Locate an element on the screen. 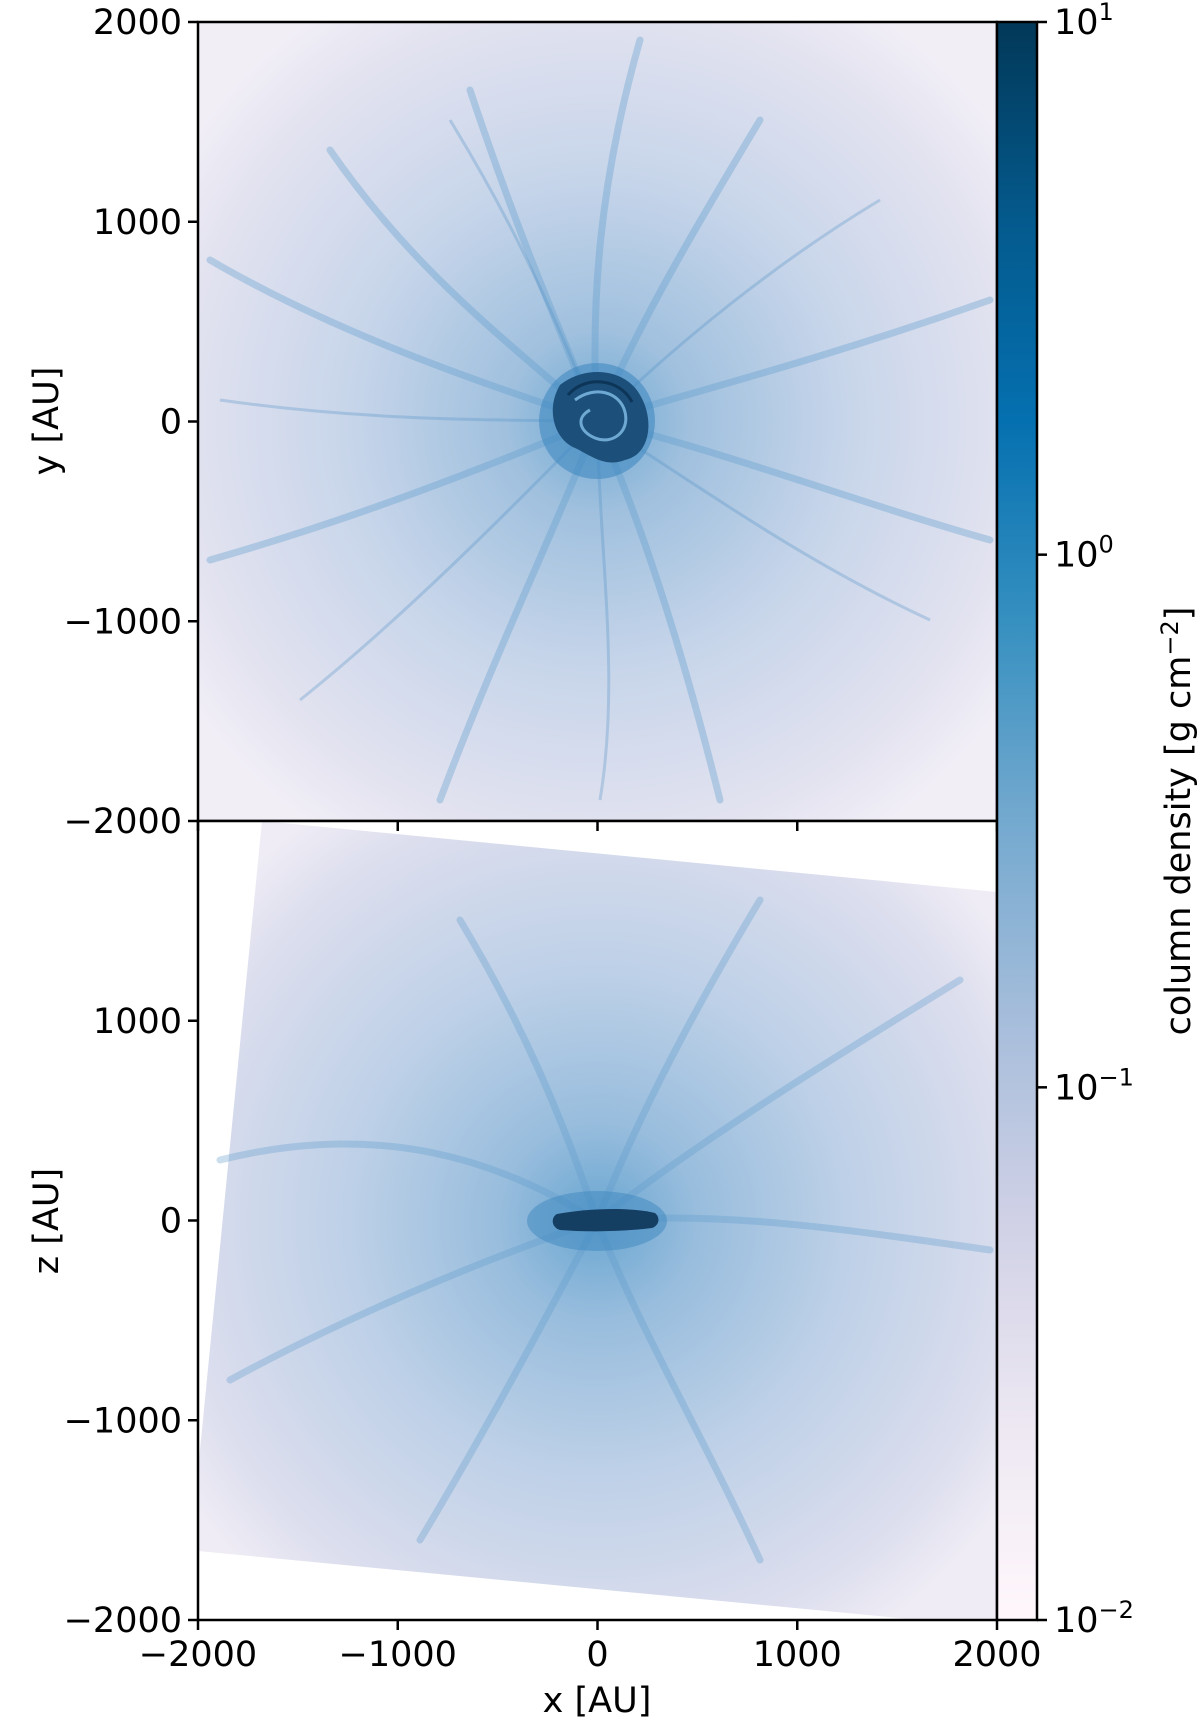 The height and width of the screenshot is (1721, 1200). bottom-x-tick-label: −1000 is located at coordinates (398, 1655).